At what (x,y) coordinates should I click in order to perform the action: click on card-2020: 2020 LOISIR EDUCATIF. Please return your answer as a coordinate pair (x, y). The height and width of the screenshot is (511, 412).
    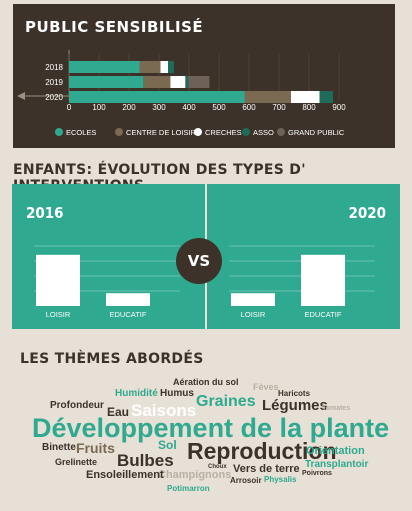
    Looking at the image, I should click on (303, 256).